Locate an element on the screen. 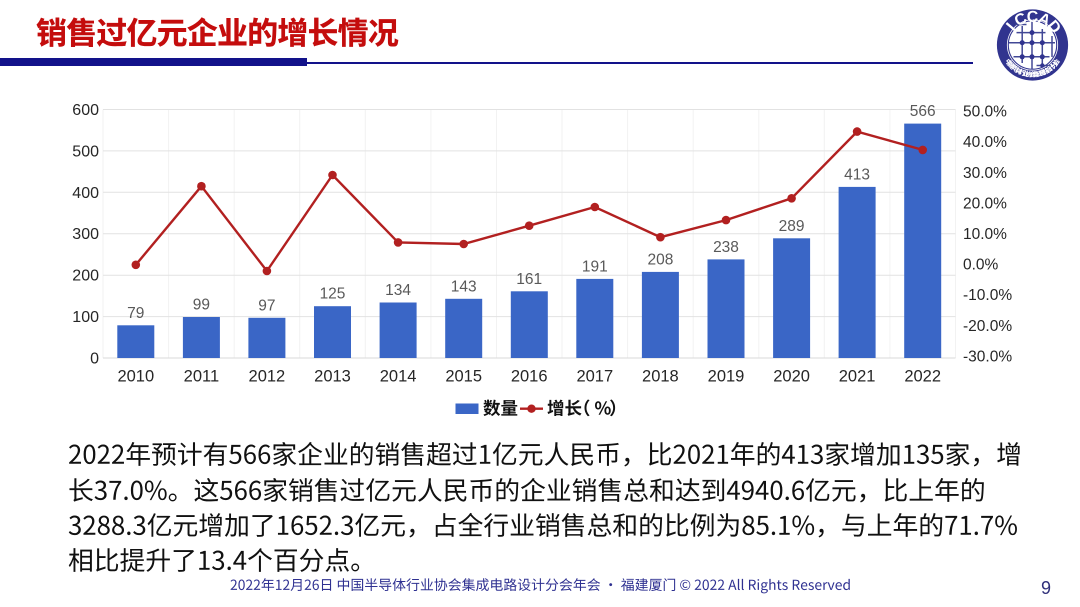 This screenshot has height=607, width=1080. svg-text: -10.0% is located at coordinates (987, 295).